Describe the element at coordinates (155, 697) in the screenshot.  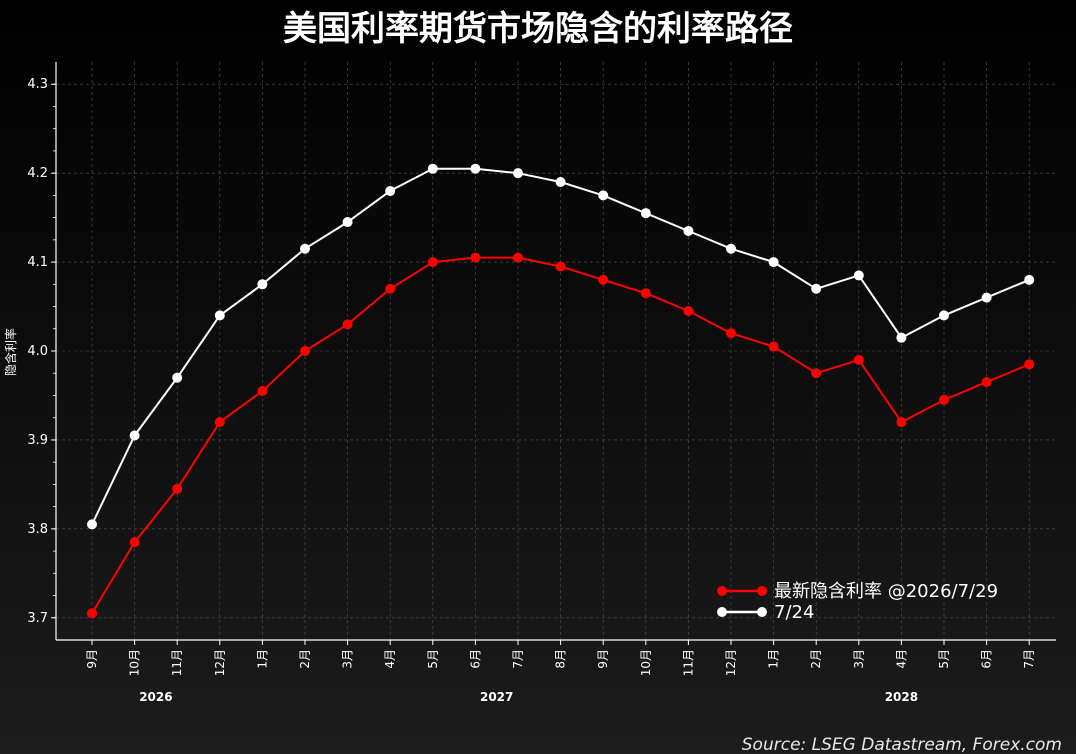
I see `year-label: 2026` at that location.